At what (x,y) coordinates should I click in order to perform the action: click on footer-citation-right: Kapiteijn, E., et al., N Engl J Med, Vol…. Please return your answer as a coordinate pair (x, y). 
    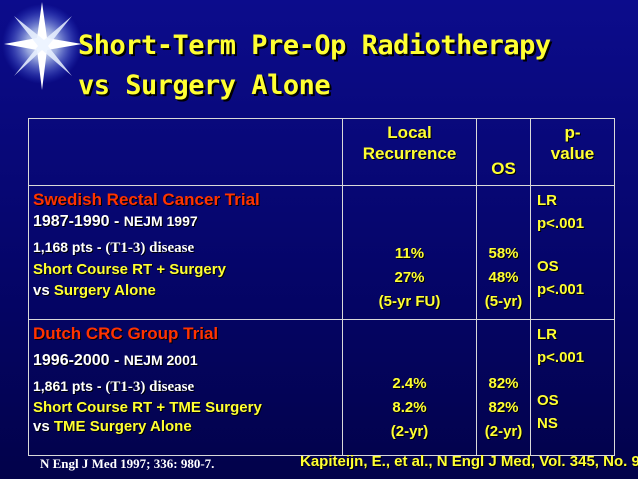
    Looking at the image, I should click on (469, 461).